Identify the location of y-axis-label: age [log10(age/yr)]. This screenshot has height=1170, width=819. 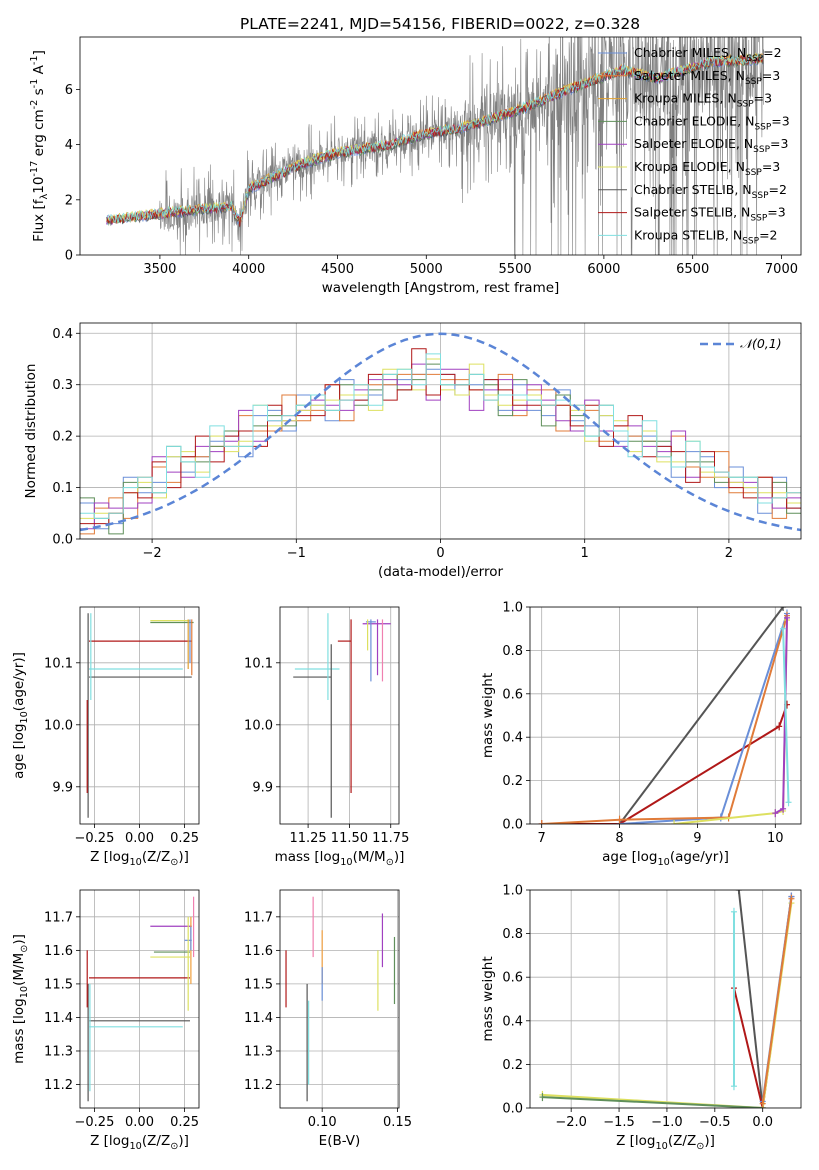
(20, 715).